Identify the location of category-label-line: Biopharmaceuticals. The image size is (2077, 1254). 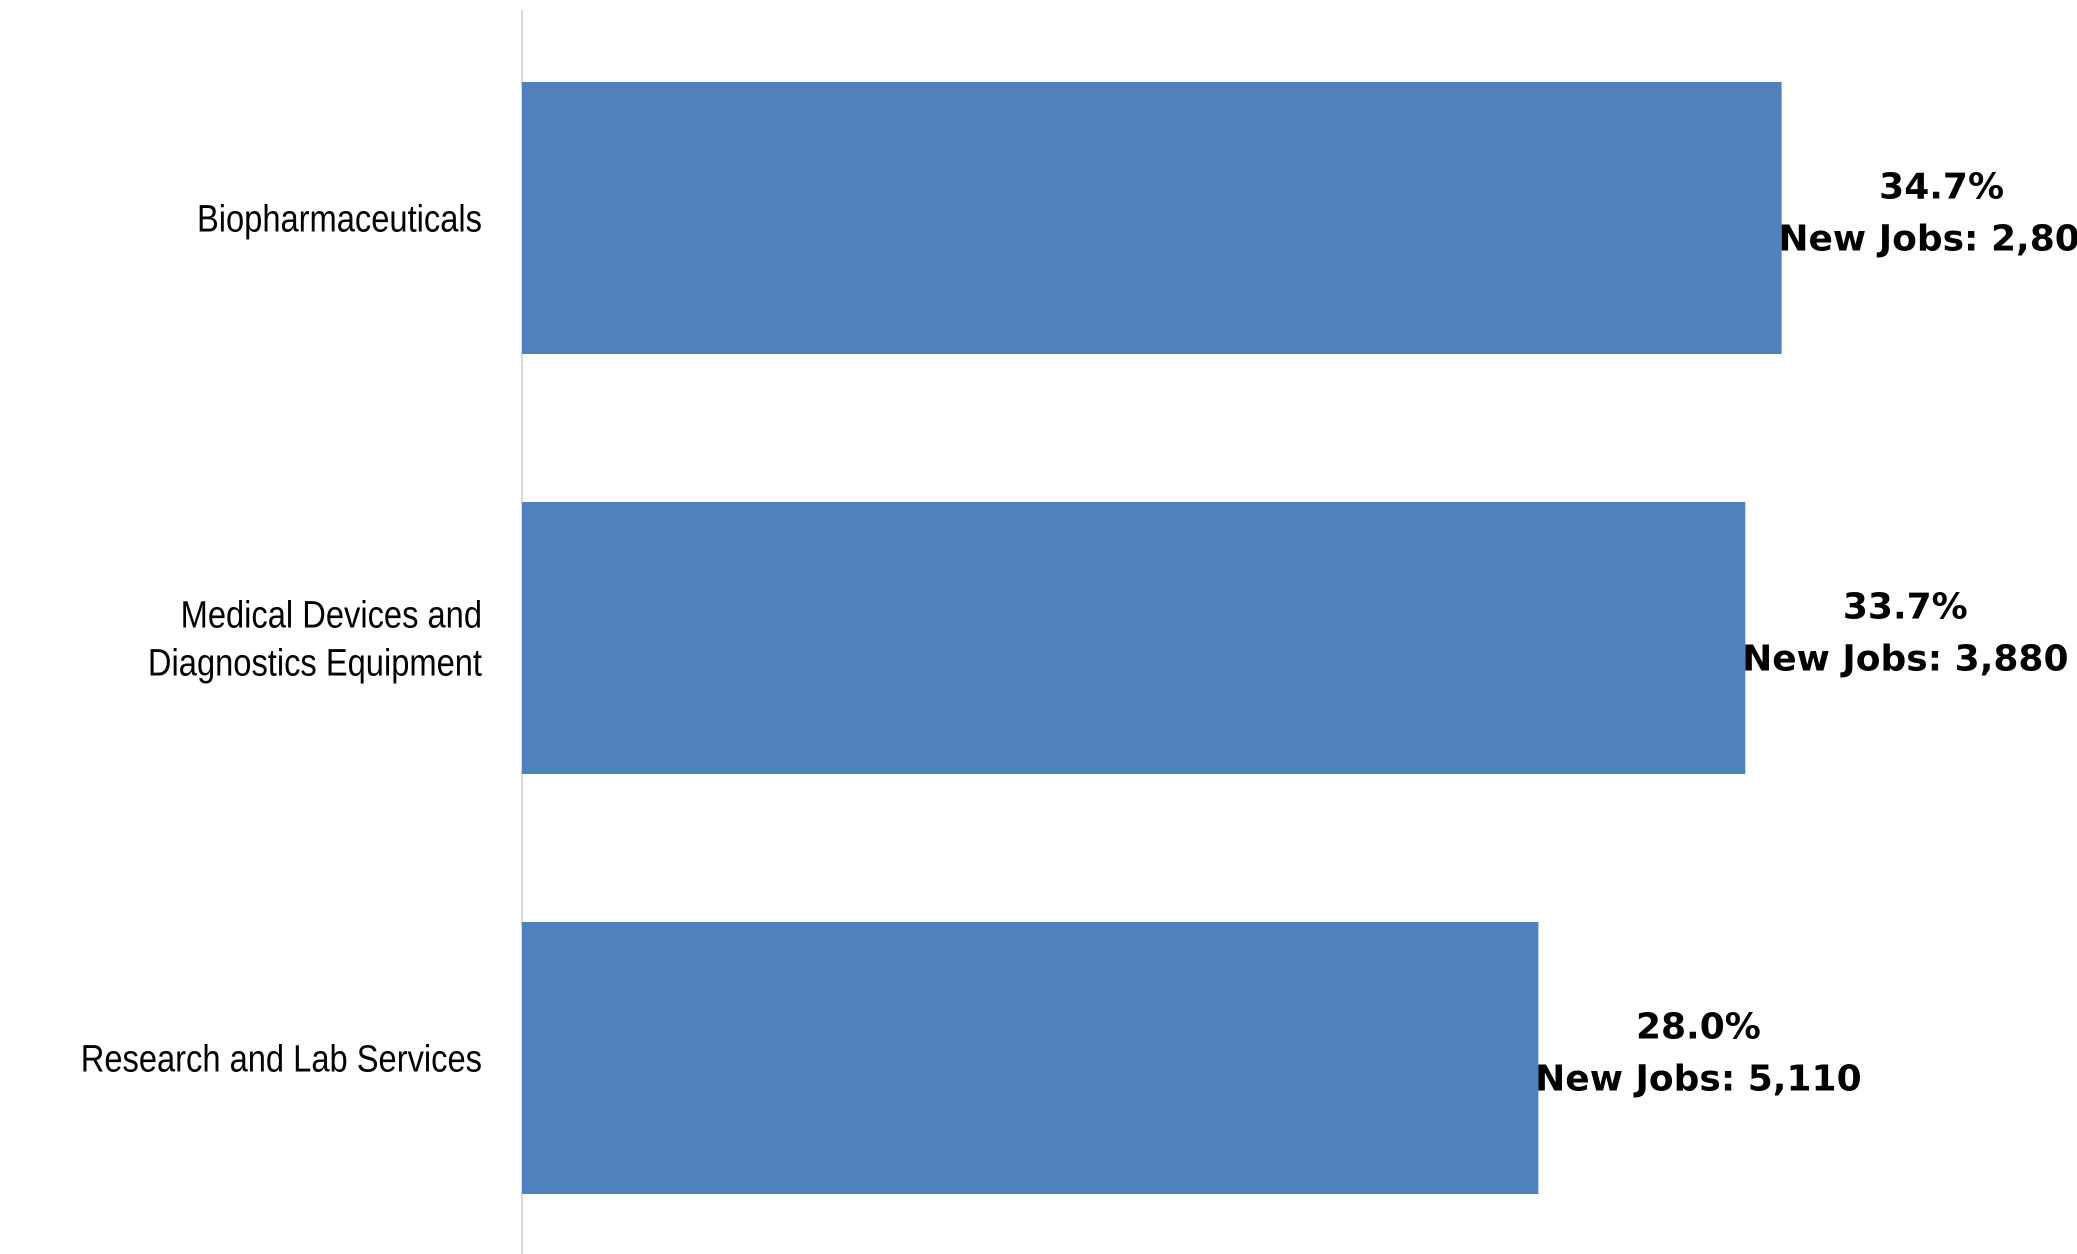
(339, 218).